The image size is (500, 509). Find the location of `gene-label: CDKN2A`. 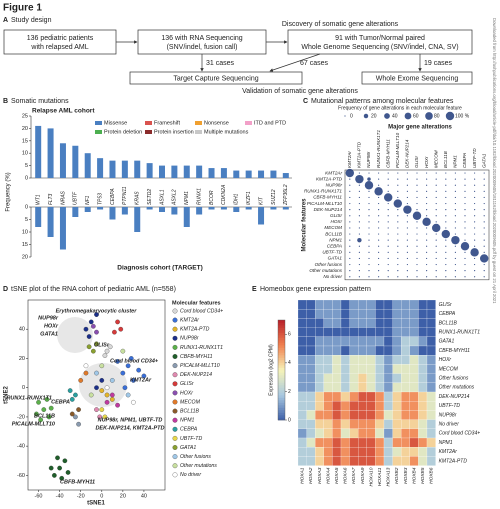

gene-label: CDKN2A is located at coordinates (224, 194).